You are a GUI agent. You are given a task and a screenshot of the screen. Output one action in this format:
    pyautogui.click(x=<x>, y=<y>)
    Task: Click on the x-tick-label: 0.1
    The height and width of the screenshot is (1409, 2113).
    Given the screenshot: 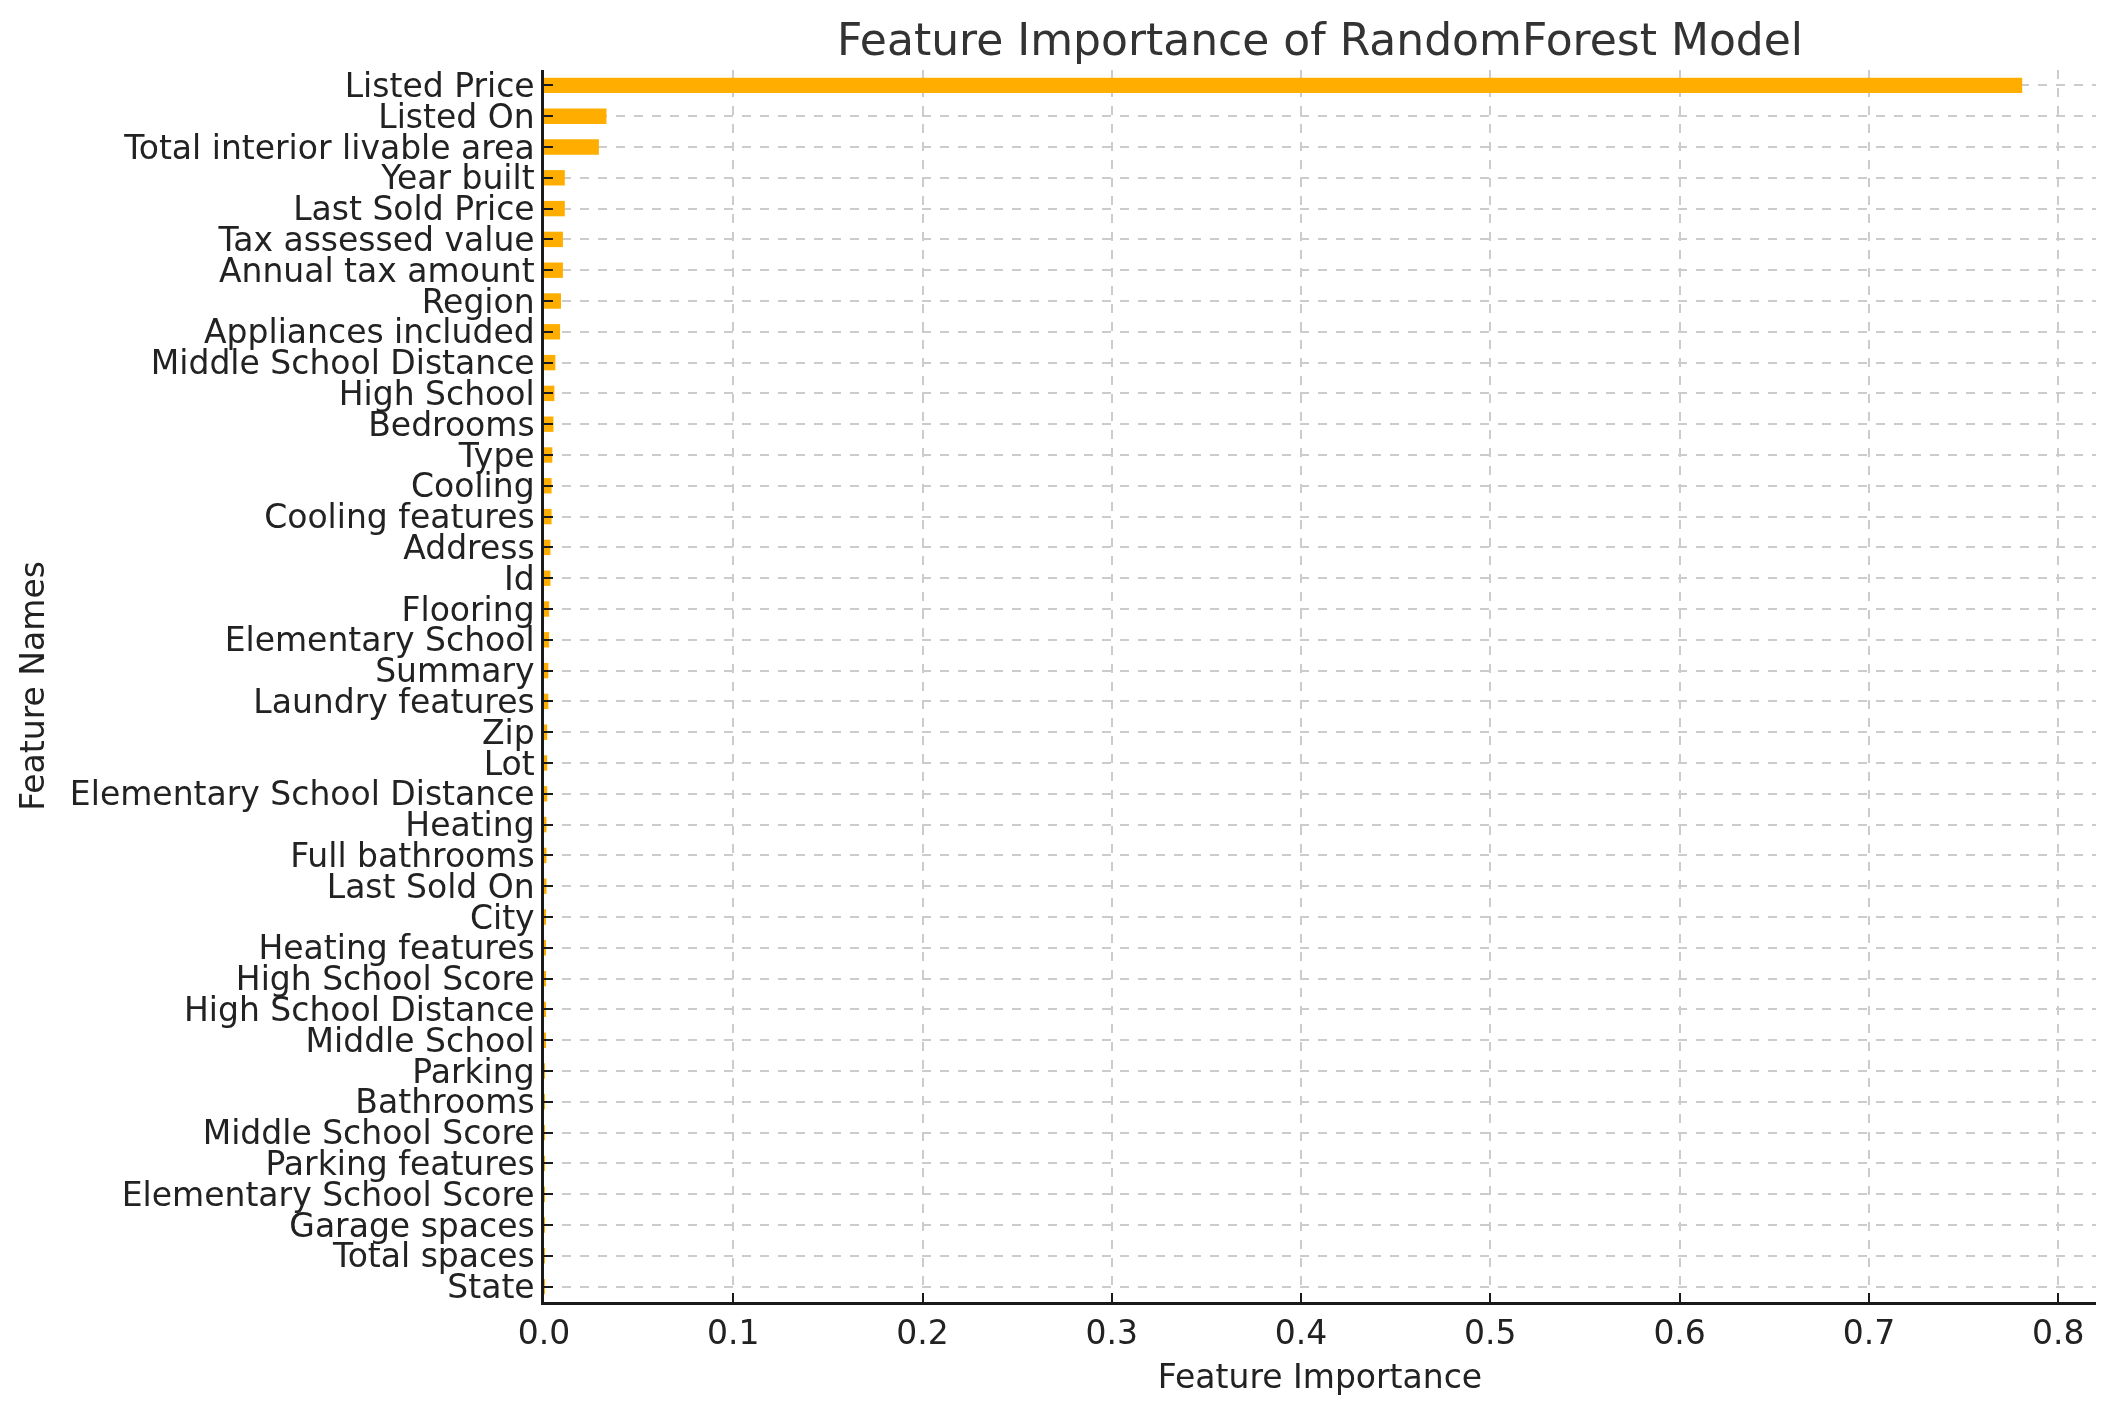 What is the action you would take?
    pyautogui.click(x=733, y=1333)
    